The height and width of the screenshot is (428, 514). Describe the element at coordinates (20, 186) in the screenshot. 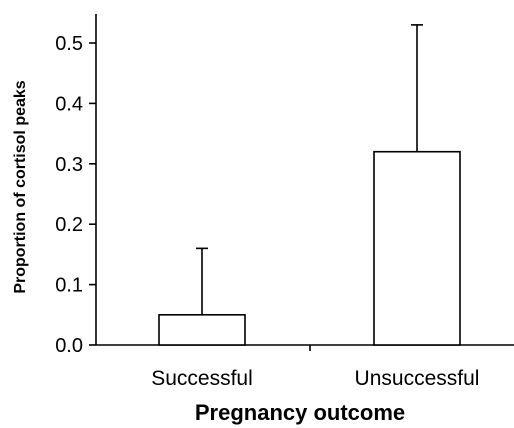

I see `y-axis-title: Proportion of cortisol peaks` at that location.